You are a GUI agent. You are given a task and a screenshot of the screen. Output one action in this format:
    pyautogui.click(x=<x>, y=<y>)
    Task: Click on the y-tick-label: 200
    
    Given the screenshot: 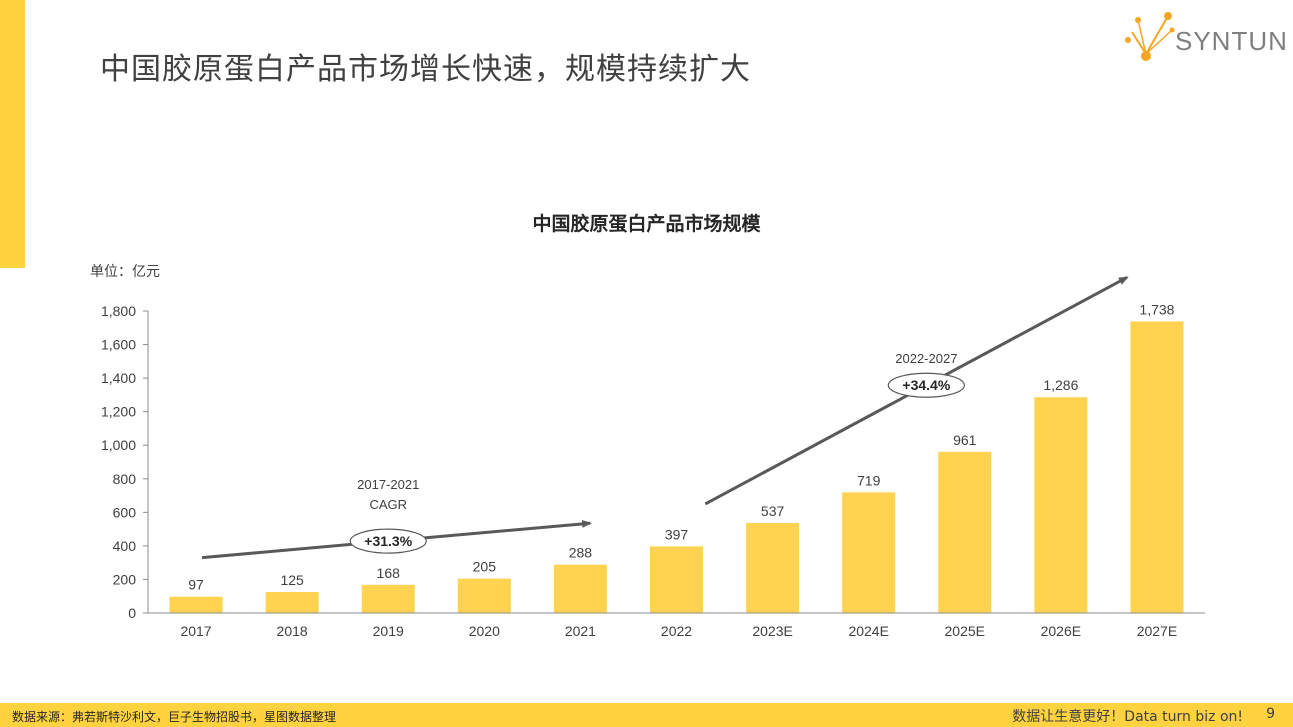 What is the action you would take?
    pyautogui.click(x=125, y=579)
    